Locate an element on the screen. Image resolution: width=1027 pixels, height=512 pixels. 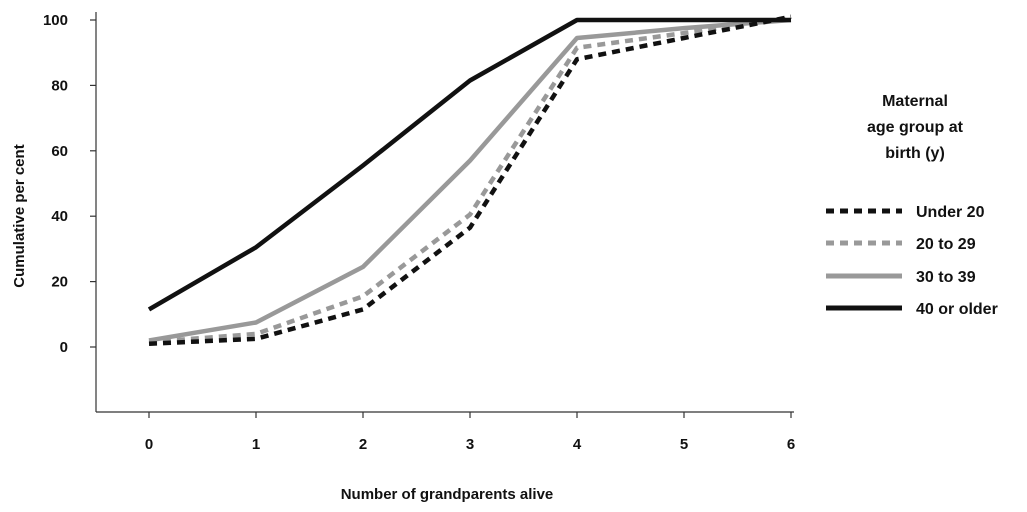
x-tick-label: 4 is located at coordinates (577, 444).